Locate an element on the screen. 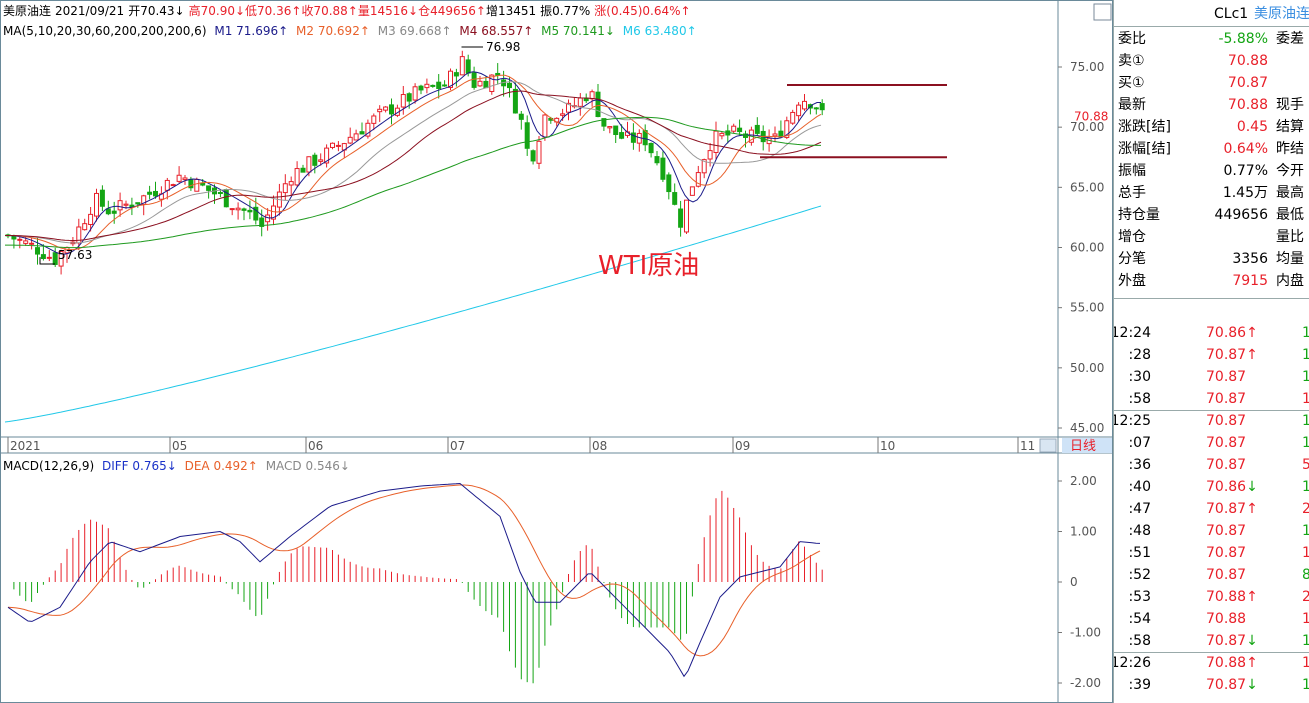 The width and height of the screenshot is (1309, 703). tick-row: :54 70.88 1 is located at coordinates (1211, 619).